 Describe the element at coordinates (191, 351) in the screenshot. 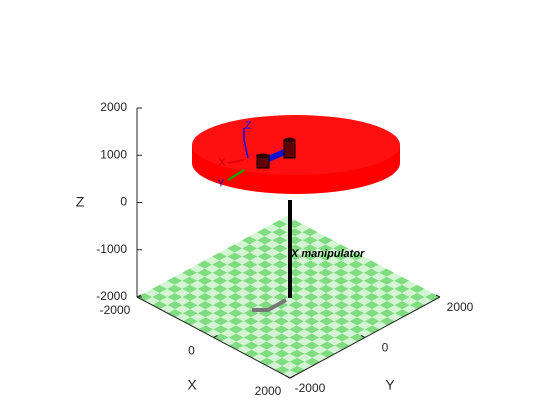

I see `x-tick-label: 0` at that location.